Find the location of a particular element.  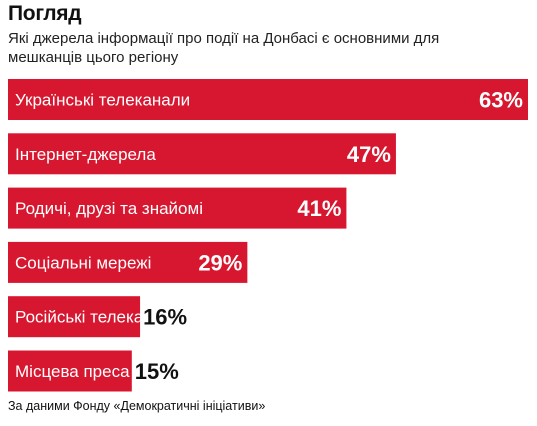

value-label-4: 29% is located at coordinates (220, 262).